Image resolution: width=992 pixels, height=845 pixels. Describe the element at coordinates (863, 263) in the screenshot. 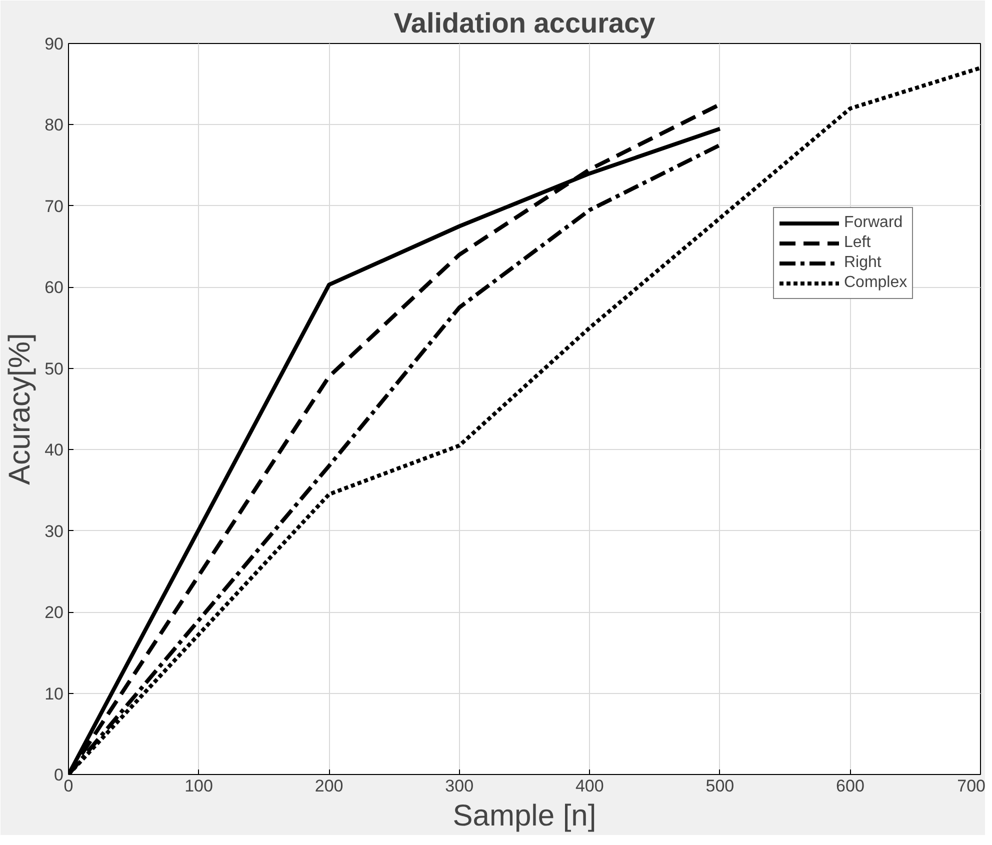

I see `legend-label: Right` at that location.